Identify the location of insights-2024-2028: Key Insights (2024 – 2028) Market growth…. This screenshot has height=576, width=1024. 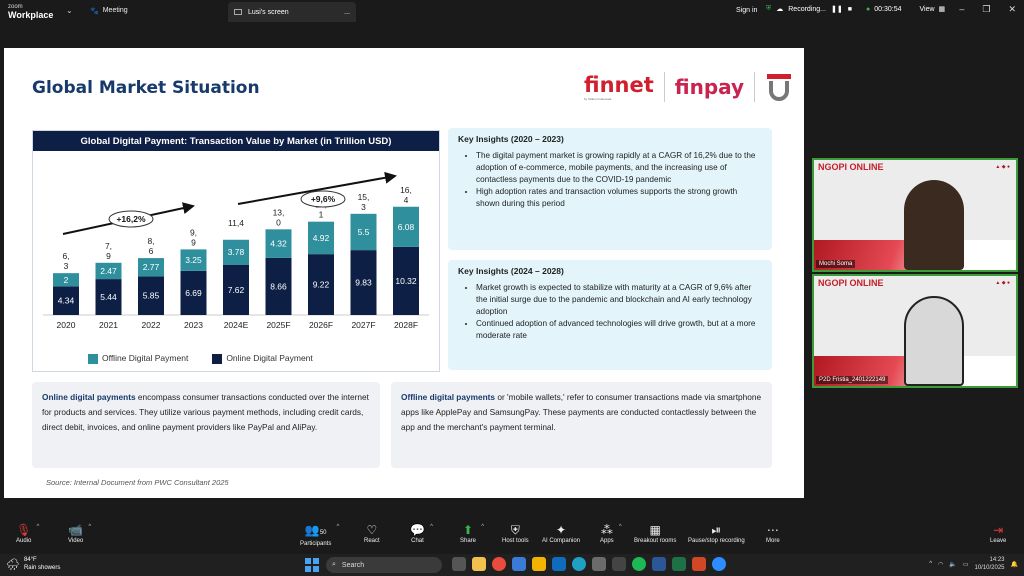
(610, 315).